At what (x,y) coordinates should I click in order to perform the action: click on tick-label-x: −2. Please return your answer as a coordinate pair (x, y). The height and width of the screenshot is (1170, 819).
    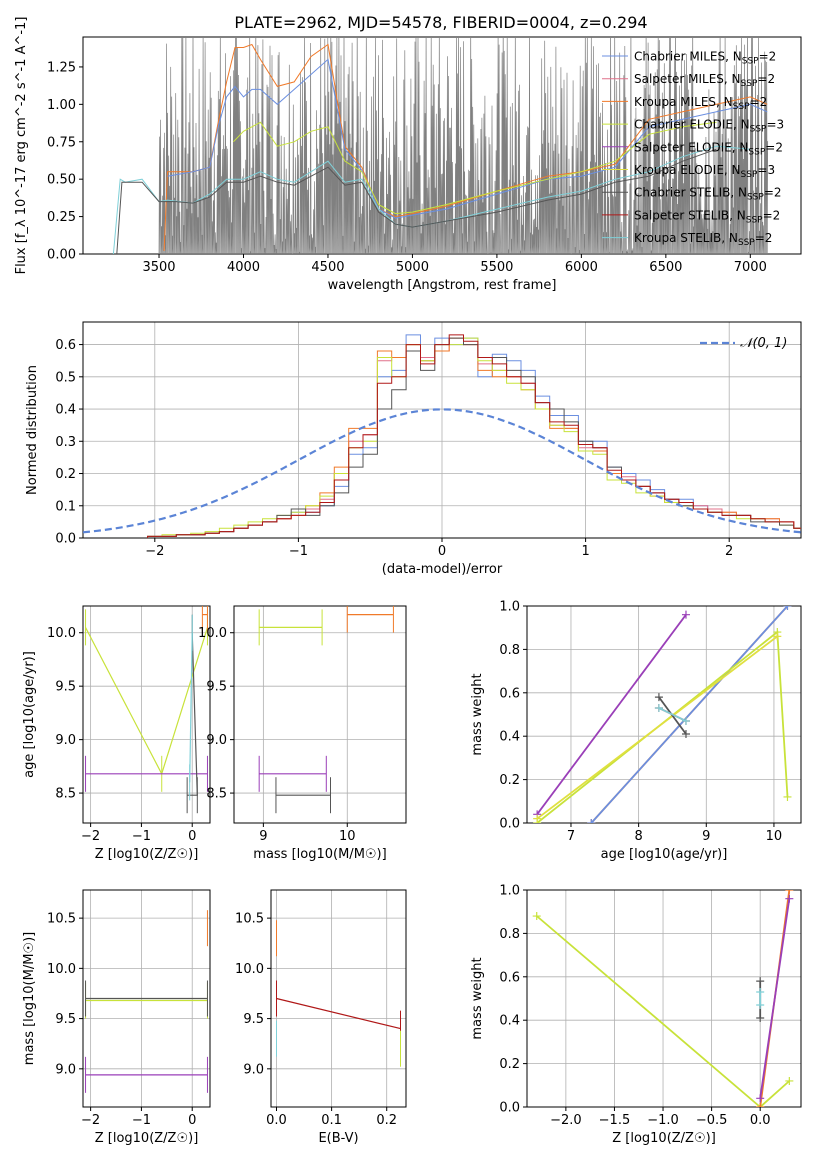
    Looking at the image, I should click on (154, 551).